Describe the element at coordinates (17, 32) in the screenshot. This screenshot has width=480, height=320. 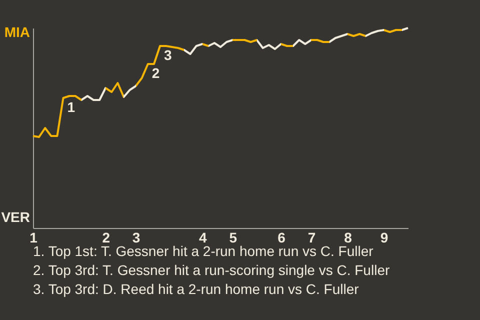
I see `text: MIA` at that location.